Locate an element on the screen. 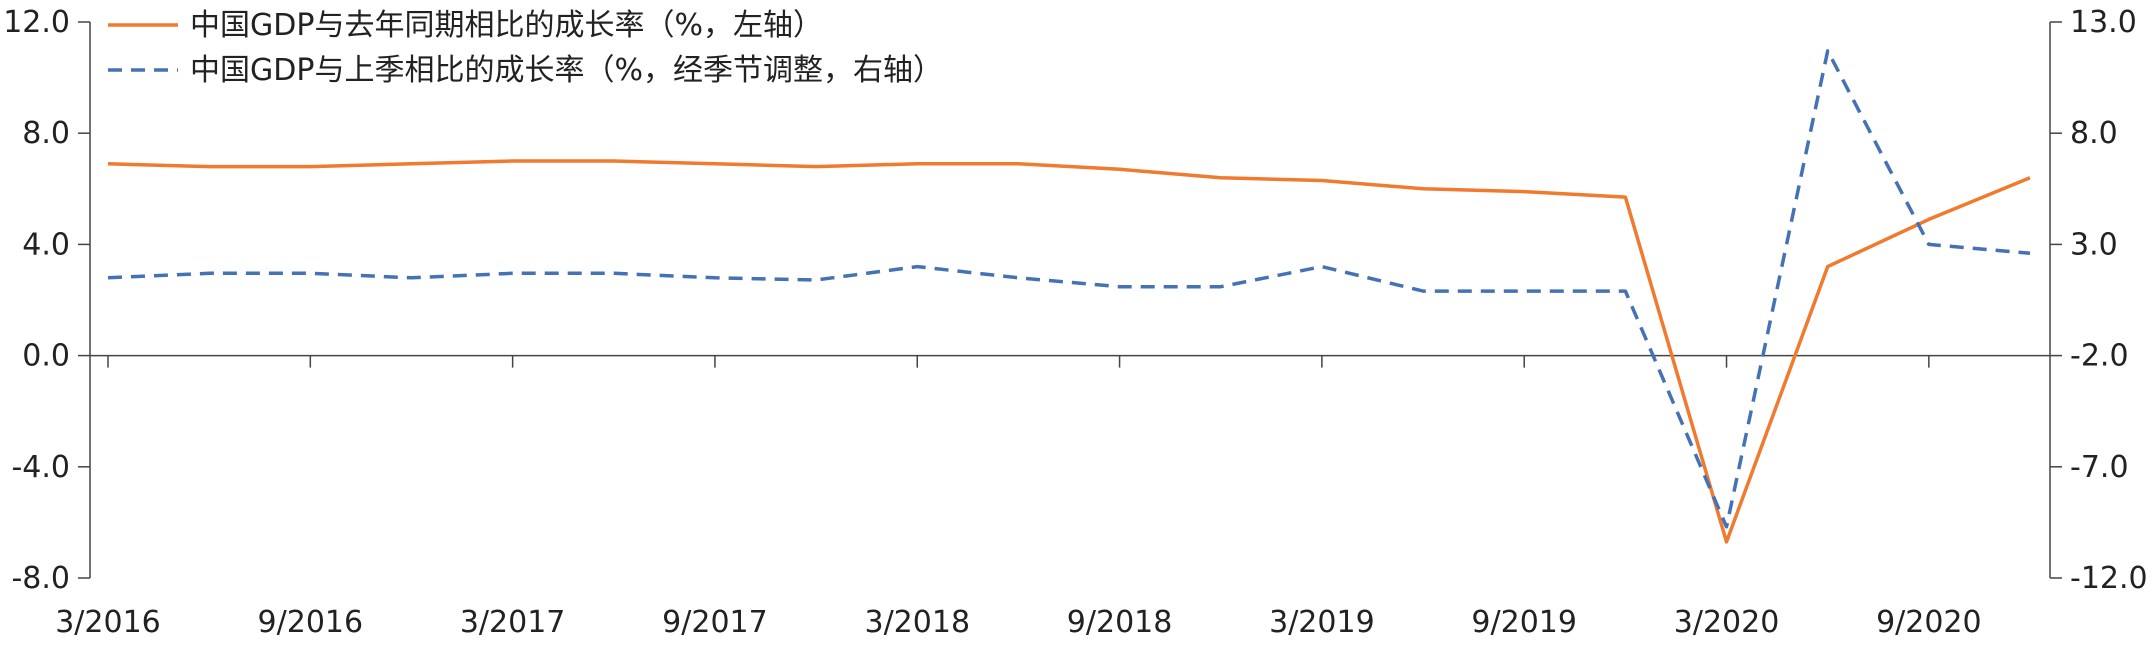  x-tick-label: 9/2017 is located at coordinates (715, 622).